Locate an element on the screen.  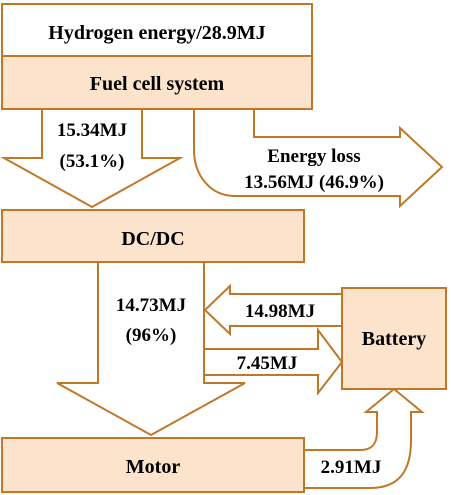
battery-to-motor-value: 14.98MJ is located at coordinates (280, 311).